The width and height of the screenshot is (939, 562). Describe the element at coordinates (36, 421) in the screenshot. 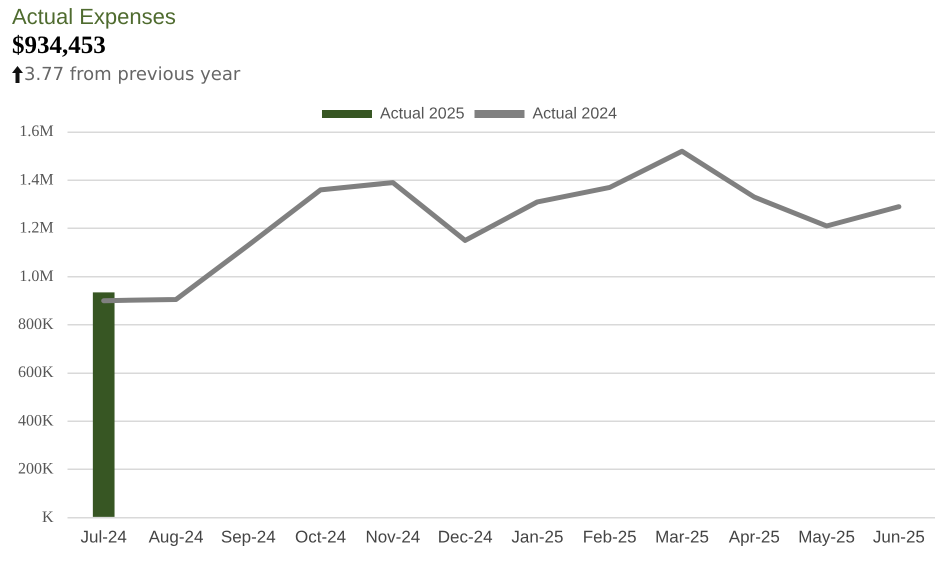

I see `y-tick-label: 400K` at that location.